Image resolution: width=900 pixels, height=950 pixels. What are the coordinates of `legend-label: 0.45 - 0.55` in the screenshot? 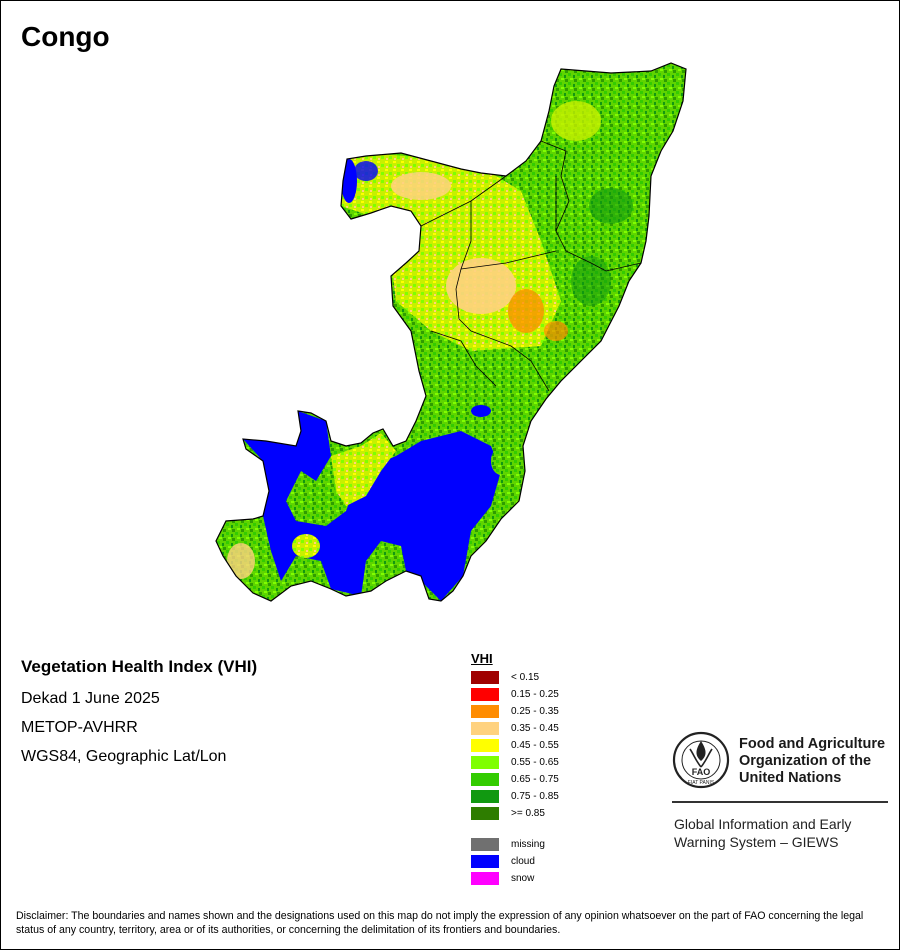 It's located at (535, 745).